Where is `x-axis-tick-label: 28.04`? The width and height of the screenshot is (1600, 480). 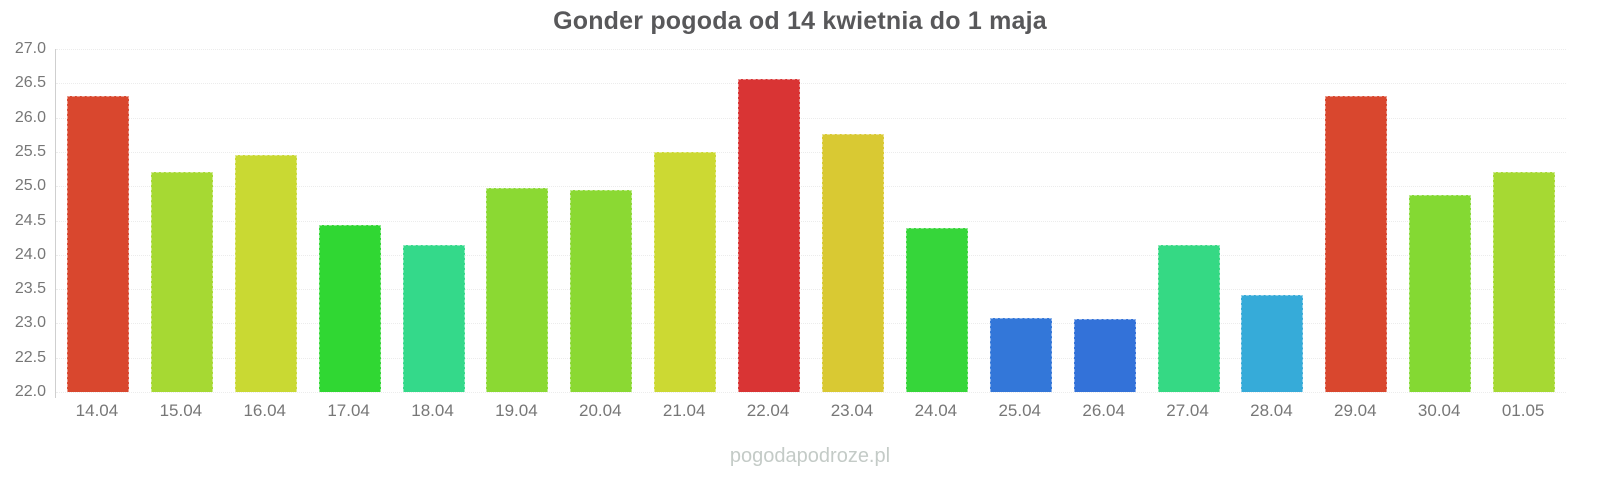
x-axis-tick-label: 28.04 is located at coordinates (1271, 410).